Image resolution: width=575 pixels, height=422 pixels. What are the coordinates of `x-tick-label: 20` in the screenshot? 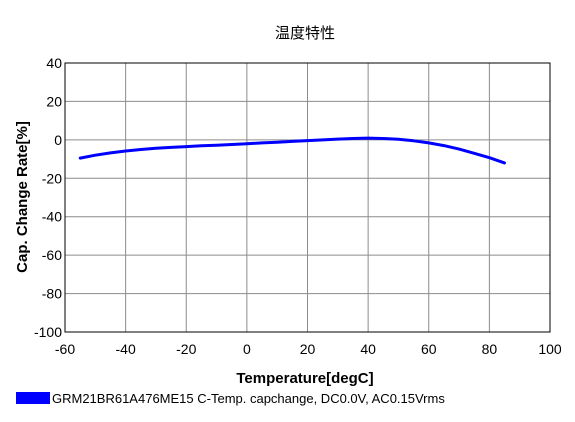 It's located at (308, 349).